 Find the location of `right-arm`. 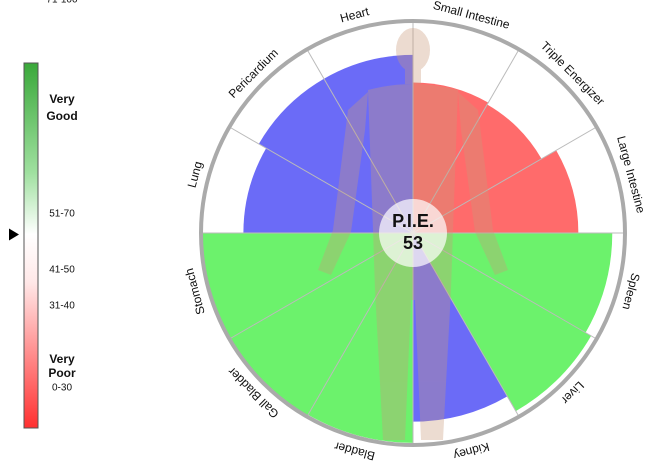

right-arm is located at coordinates (483, 183).